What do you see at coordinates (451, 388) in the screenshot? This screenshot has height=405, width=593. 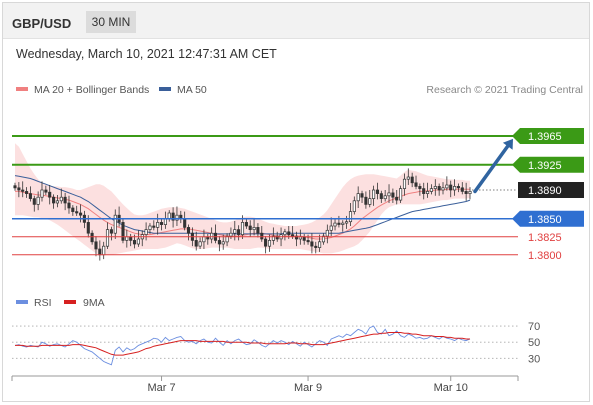 I see `time-tick-label: Mar 10` at bounding box center [451, 388].